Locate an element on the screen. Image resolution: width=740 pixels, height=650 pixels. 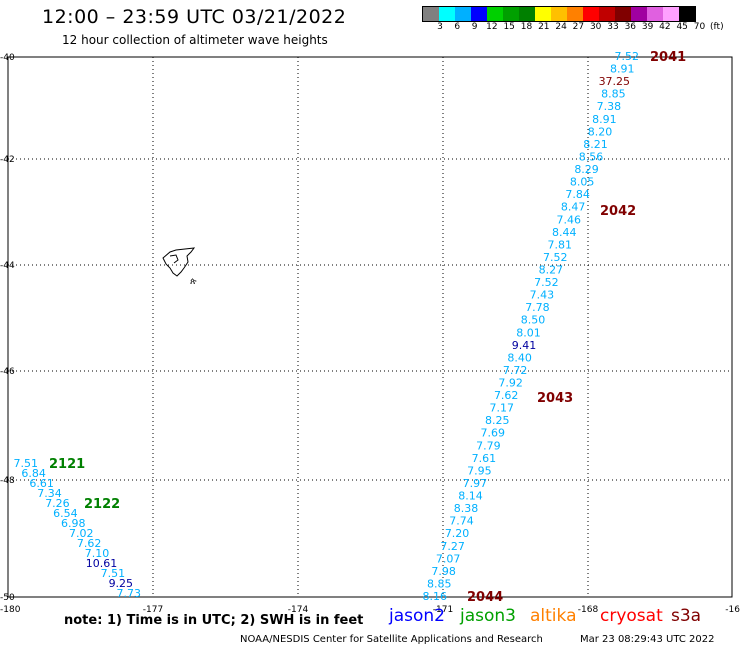
wave-height-value: 6.84 is located at coordinates (33, 473).